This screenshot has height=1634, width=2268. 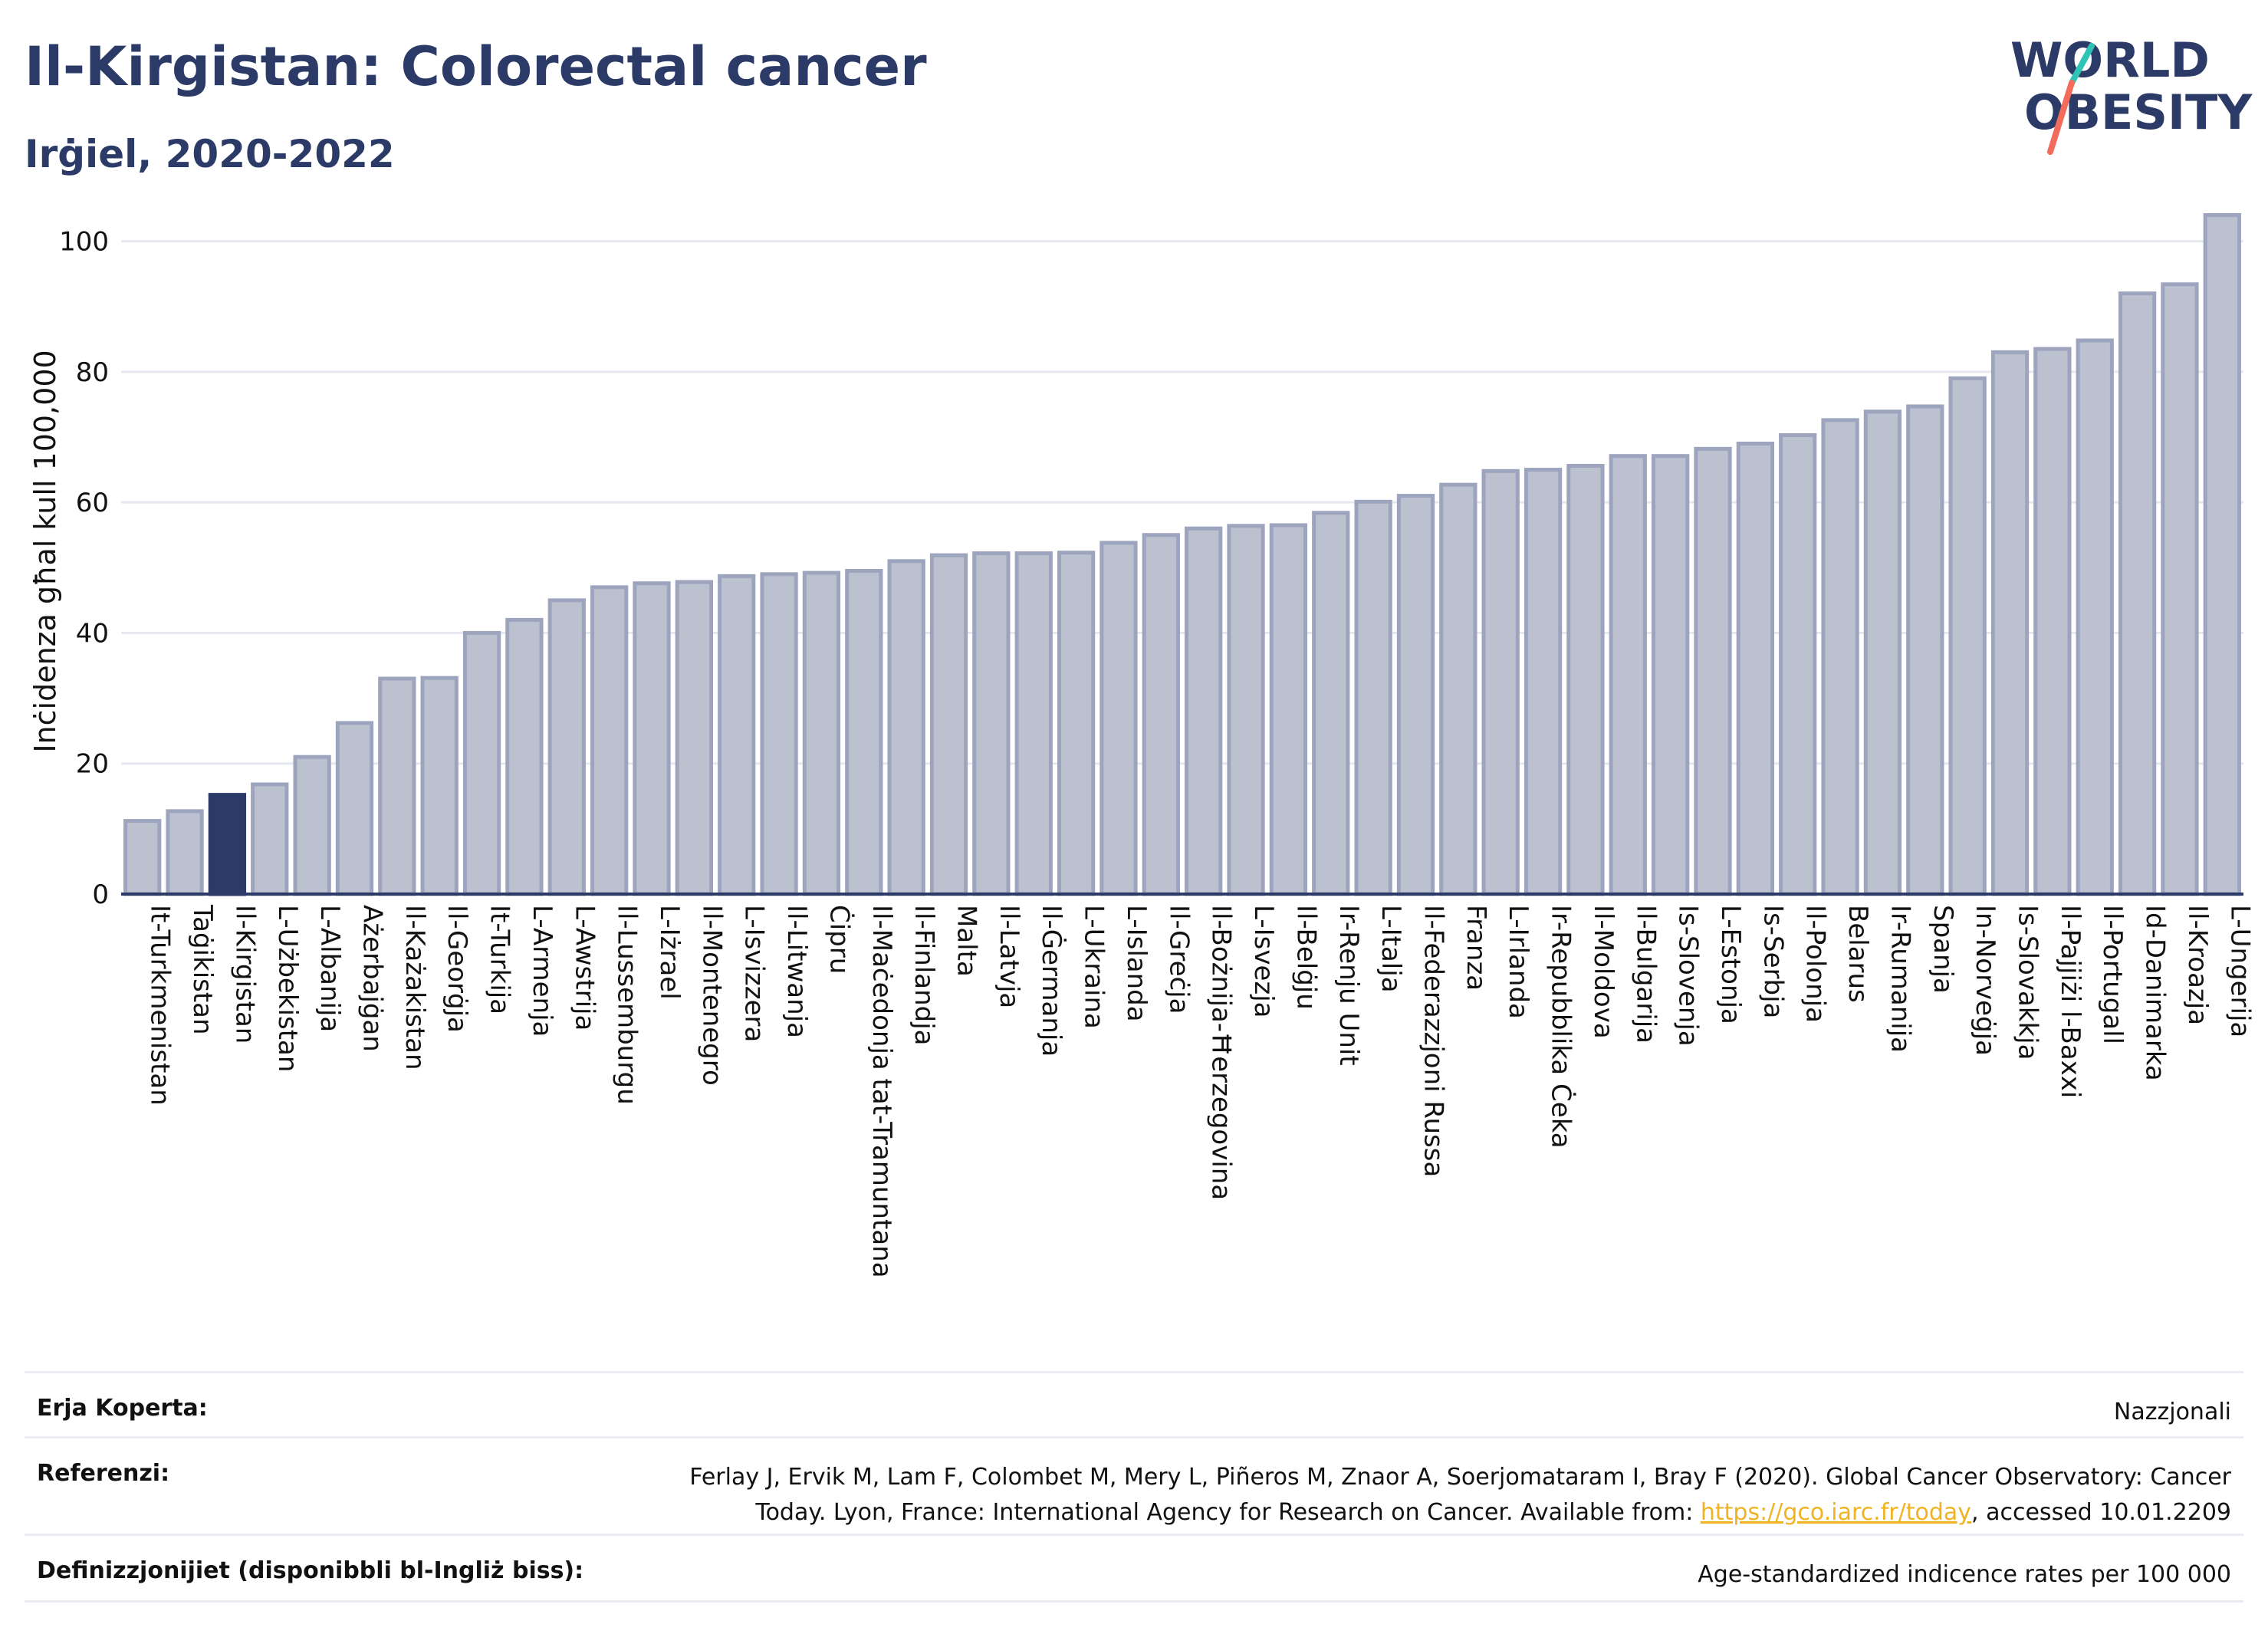 I want to click on meta-row-area: Erja Koperta: Nazzjonali, so click(x=1134, y=1404).